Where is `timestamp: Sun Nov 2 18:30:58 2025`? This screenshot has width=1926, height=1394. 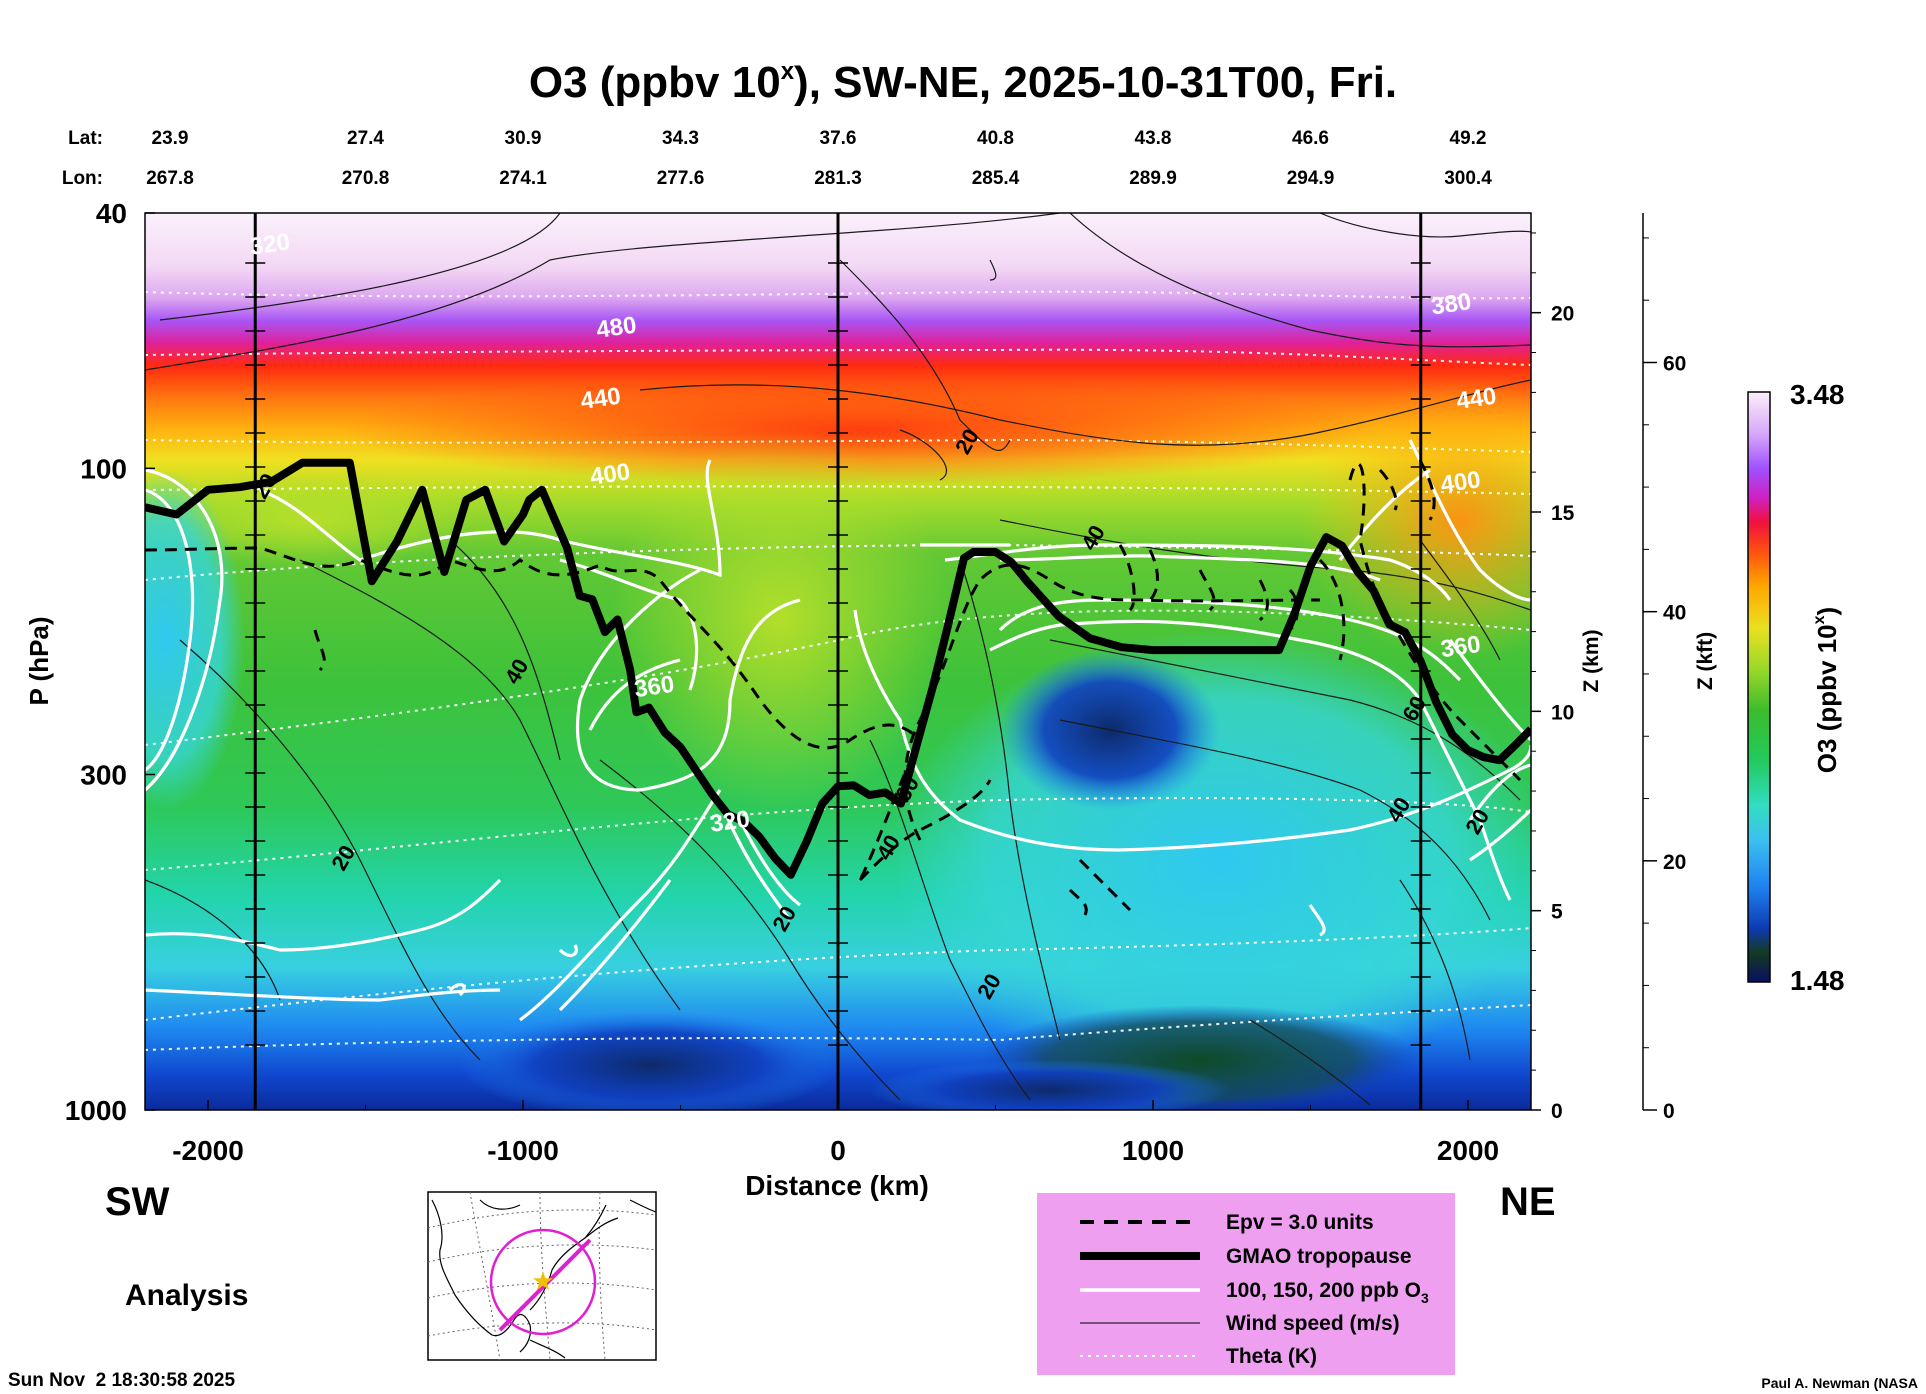
timestamp: Sun Nov 2 18:30:58 2025 is located at coordinates (121, 1380).